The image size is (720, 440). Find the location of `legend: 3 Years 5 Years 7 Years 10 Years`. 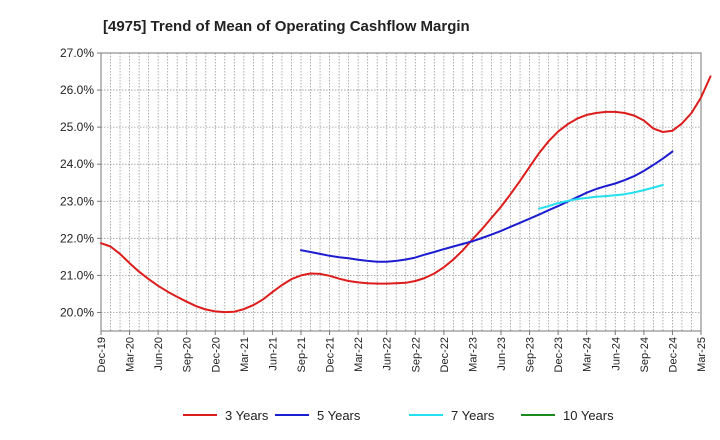

legend: 3 Years 5 Years 7 Years 10 Years is located at coordinates (398, 415).